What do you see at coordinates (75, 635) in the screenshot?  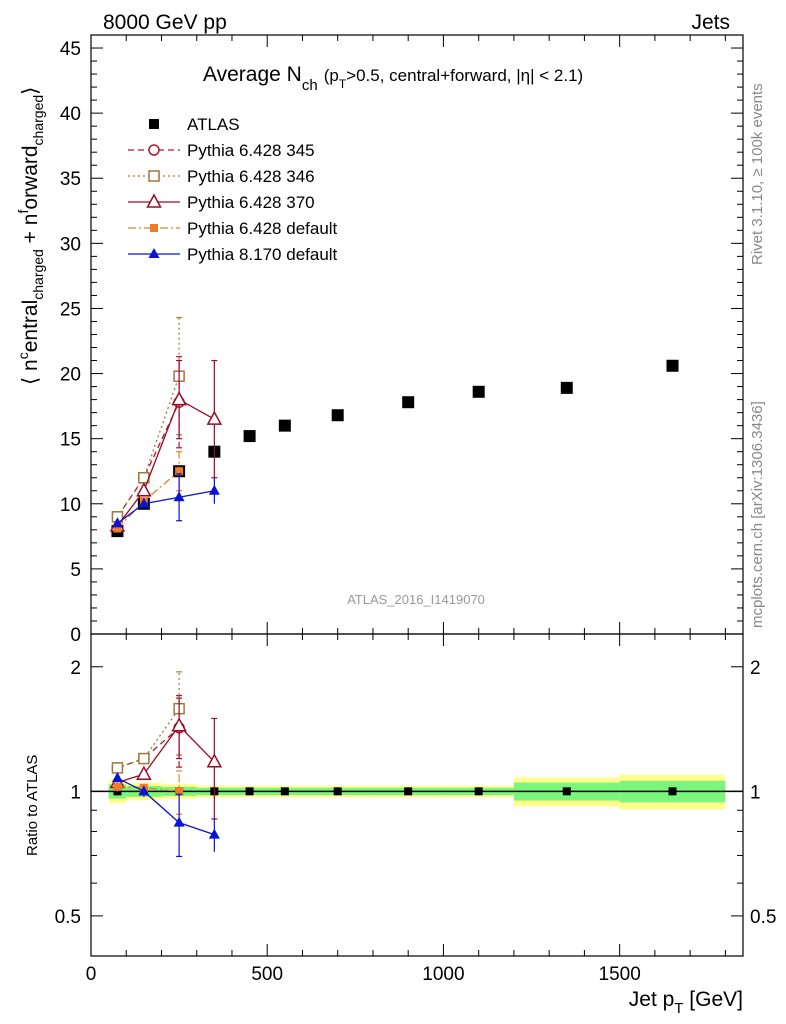 I see `y-tick-label: 0` at bounding box center [75, 635].